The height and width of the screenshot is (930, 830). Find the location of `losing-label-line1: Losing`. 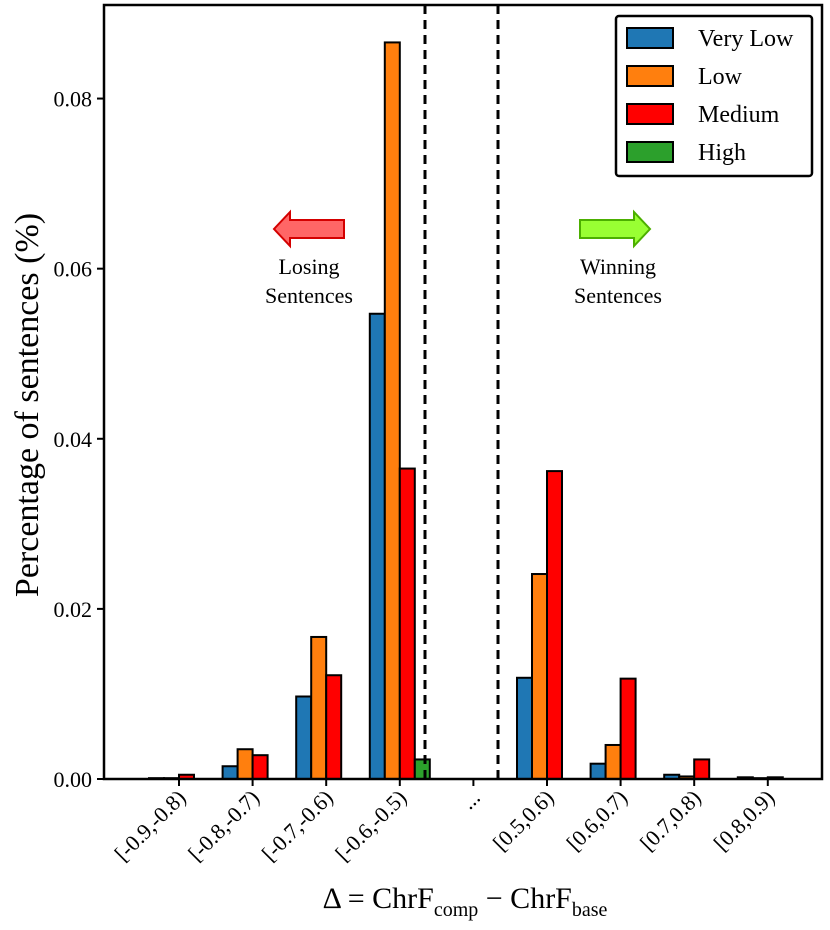

losing-label-line1: Losing is located at coordinates (308, 266).